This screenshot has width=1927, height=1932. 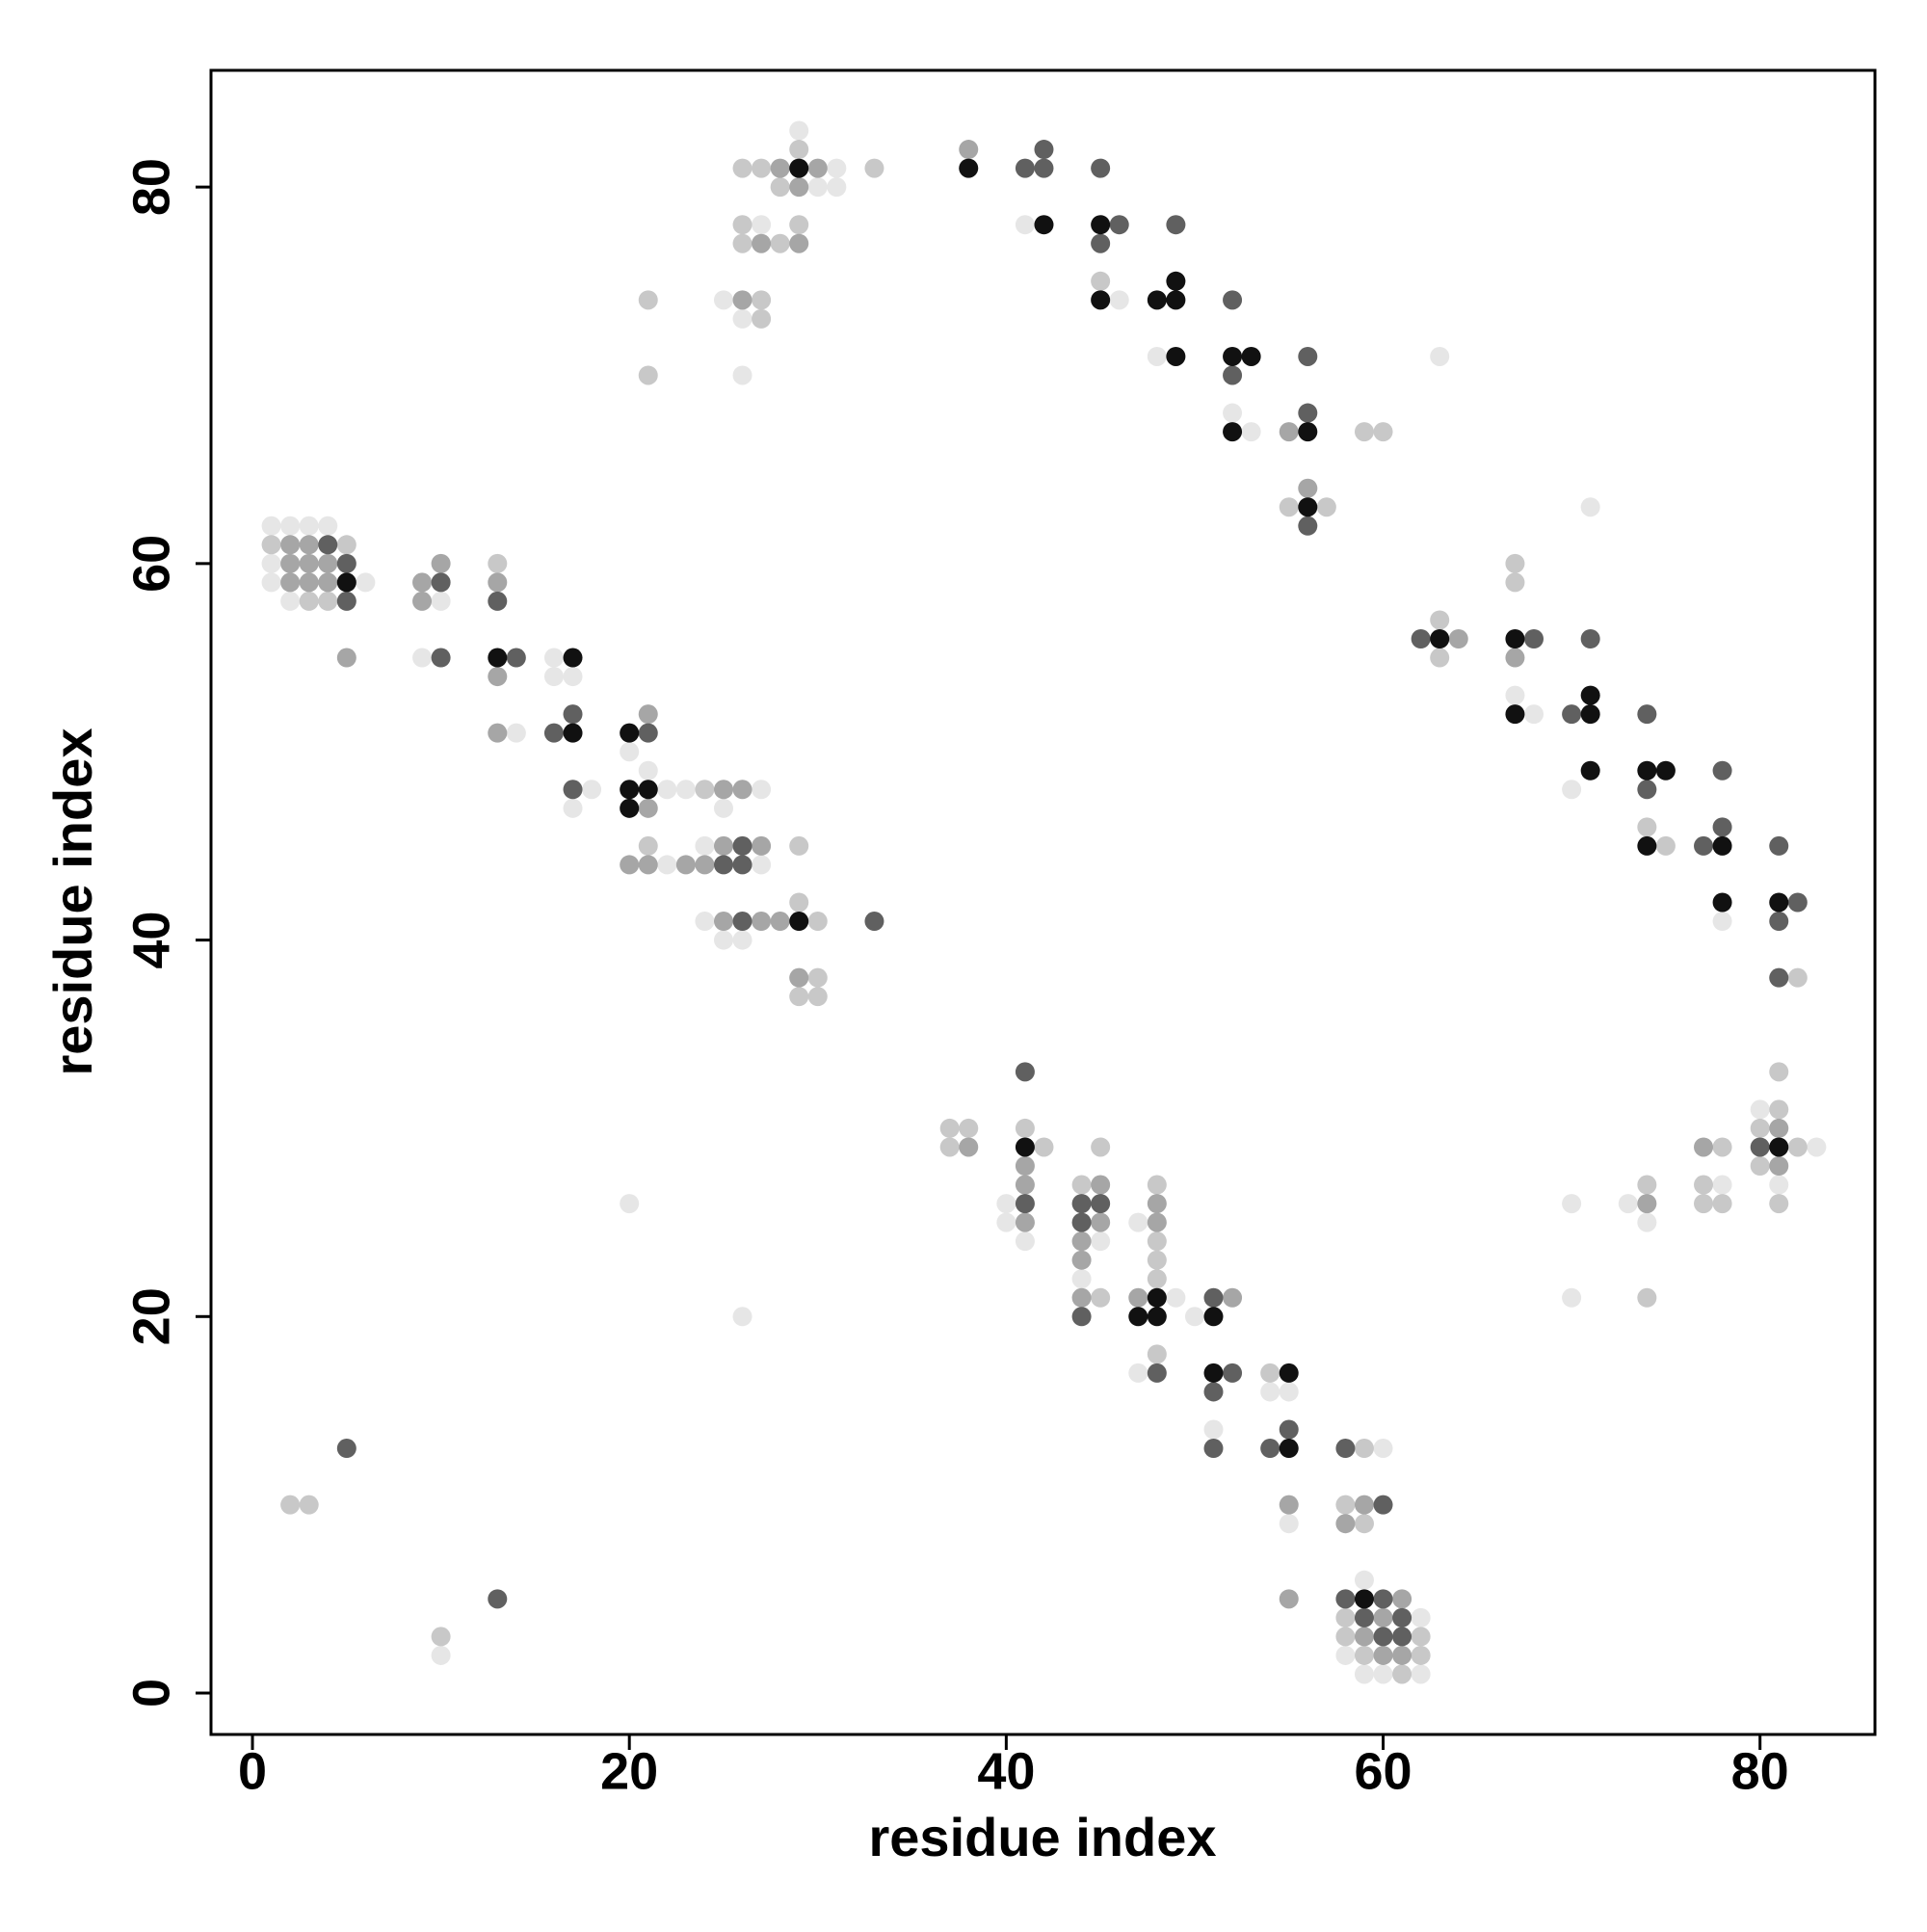 What do you see at coordinates (151, 564) in the screenshot?
I see `y-tick-label: 60` at bounding box center [151, 564].